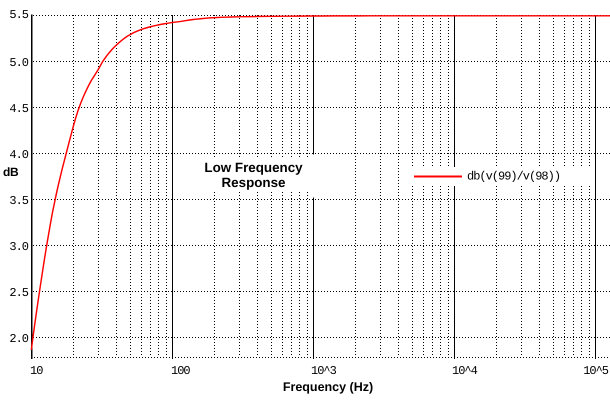 This screenshot has height=405, width=610. What do you see at coordinates (180, 371) in the screenshot?
I see `svg-text: 100` at bounding box center [180, 371].